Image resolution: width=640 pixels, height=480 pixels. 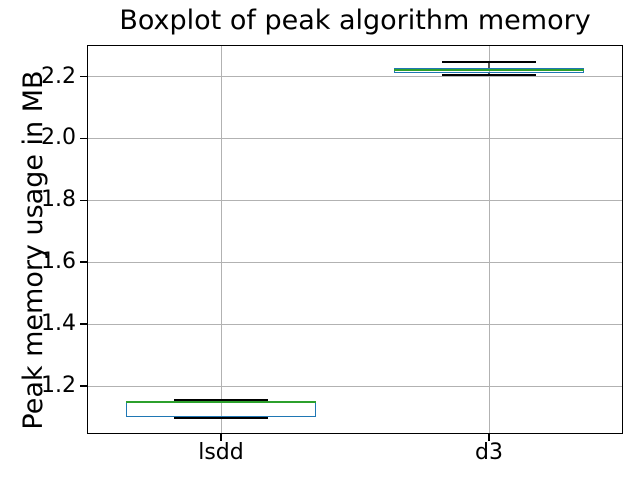 What do you see at coordinates (58, 262) in the screenshot?
I see `y-tick-label: 1.6` at bounding box center [58, 262].